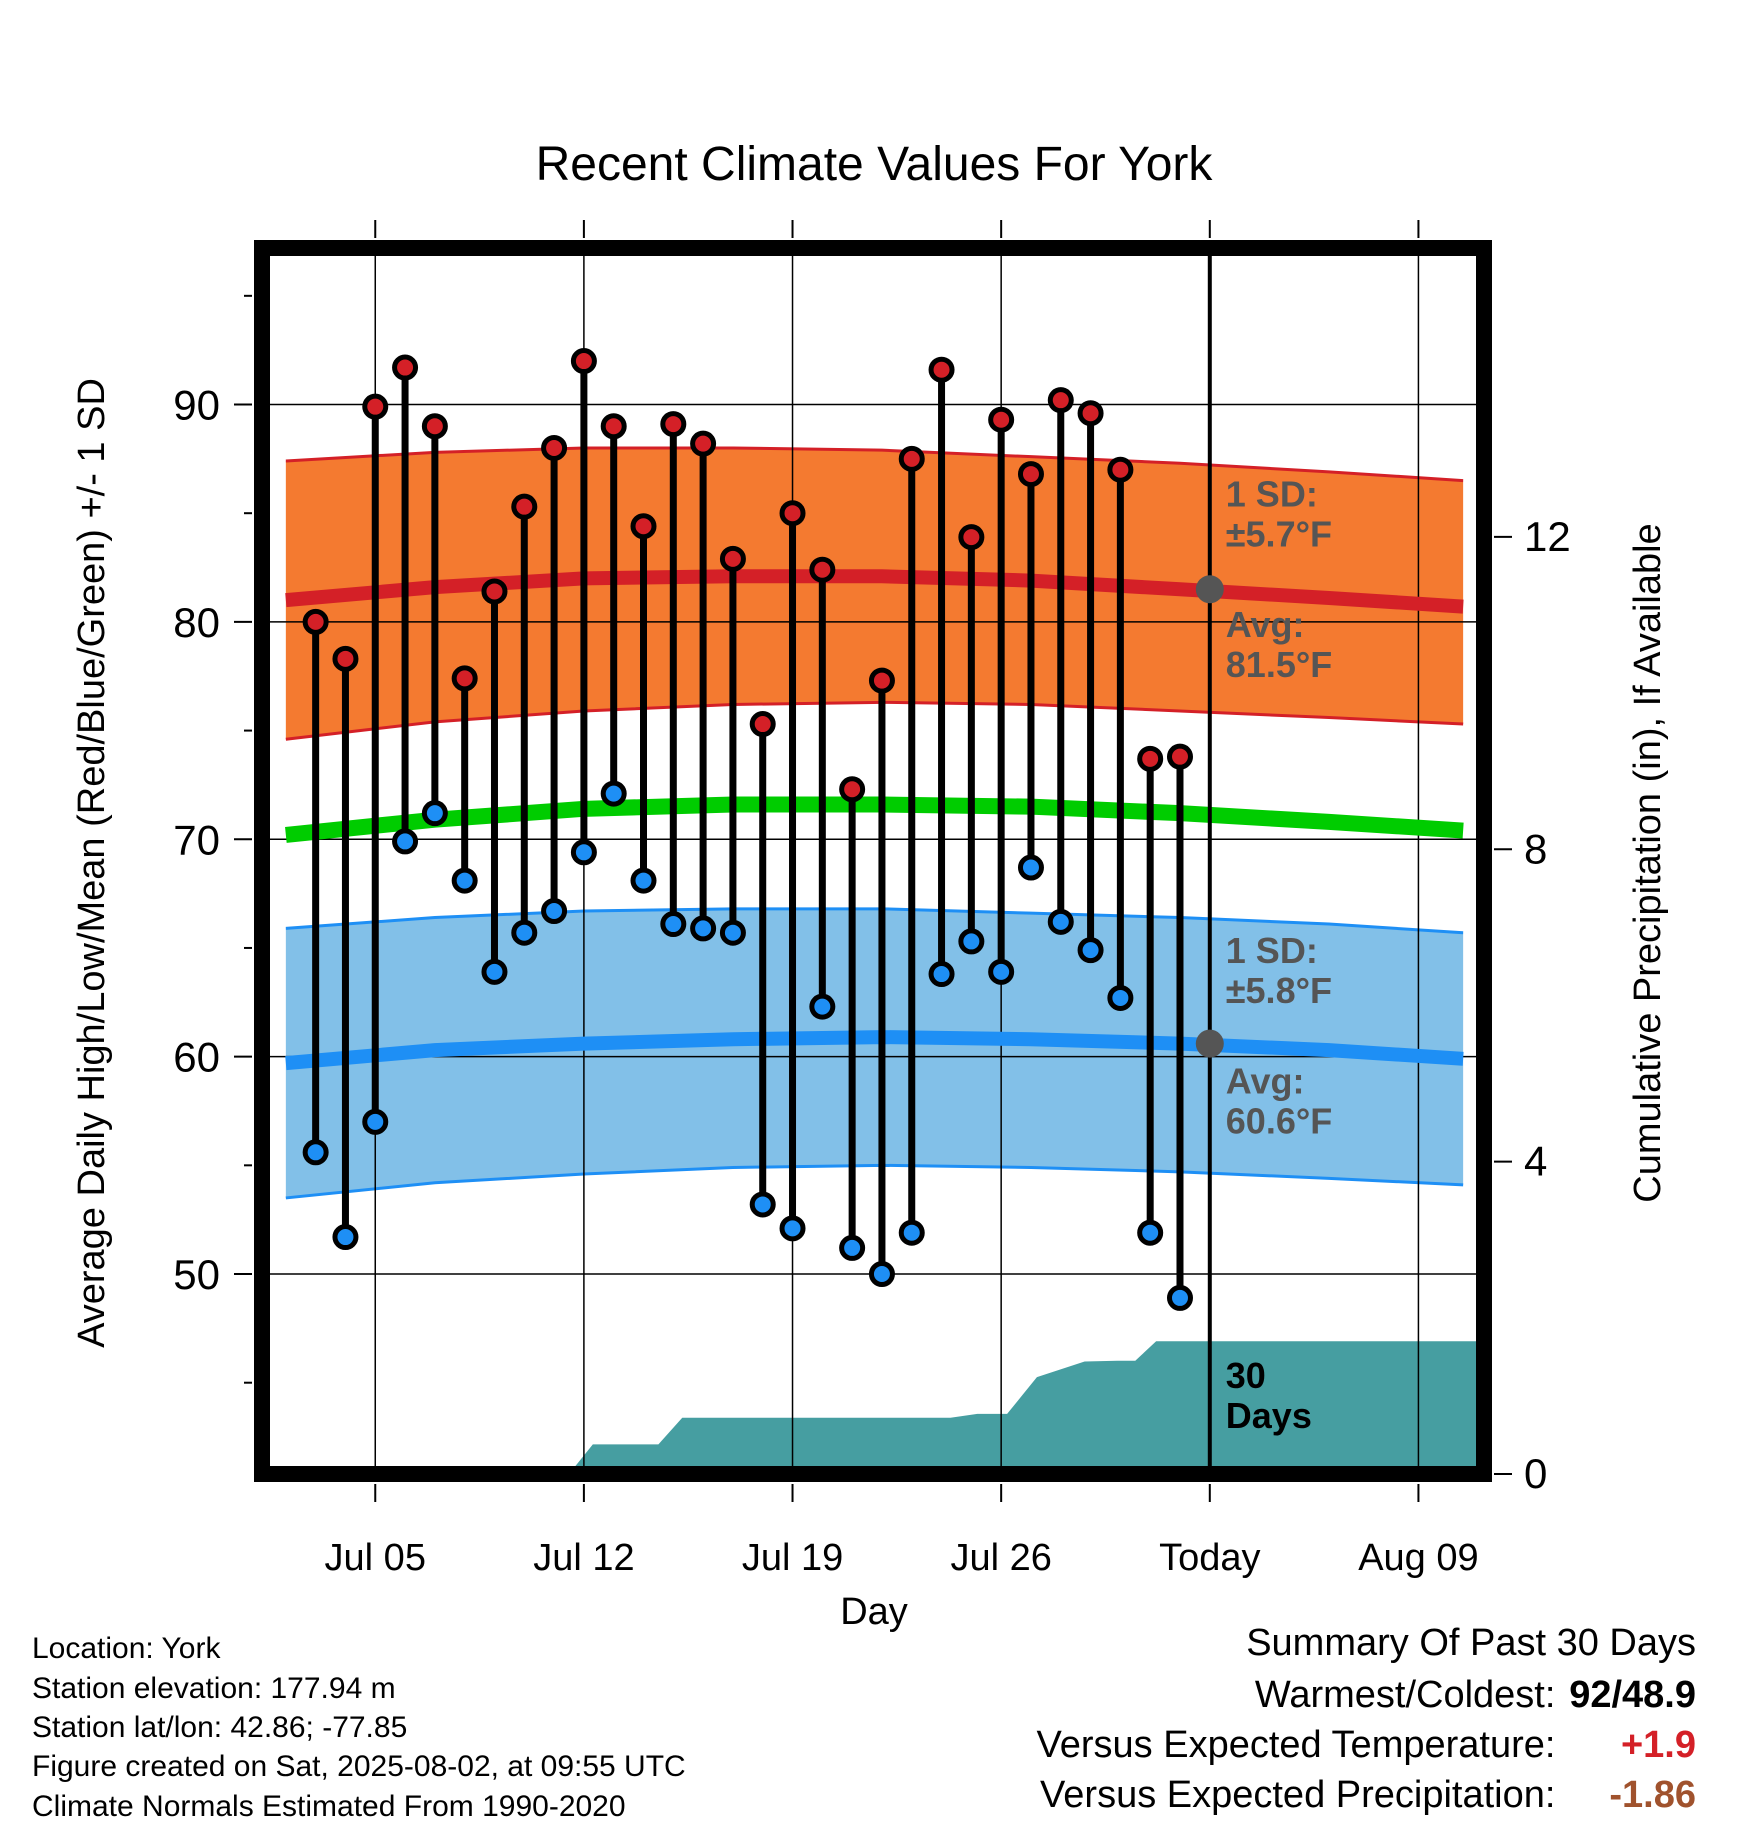  Describe the element at coordinates (220, 1727) in the screenshot. I see `latlon-text: Station lat/lon: 42.86; -77.85` at that location.